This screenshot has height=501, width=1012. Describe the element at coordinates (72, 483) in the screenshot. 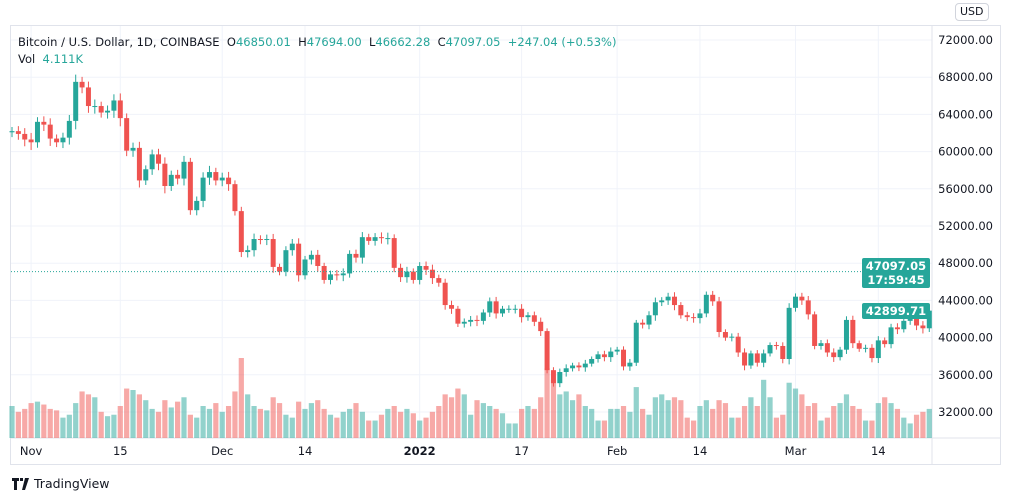

I see `brand-name: TradingView` at that location.